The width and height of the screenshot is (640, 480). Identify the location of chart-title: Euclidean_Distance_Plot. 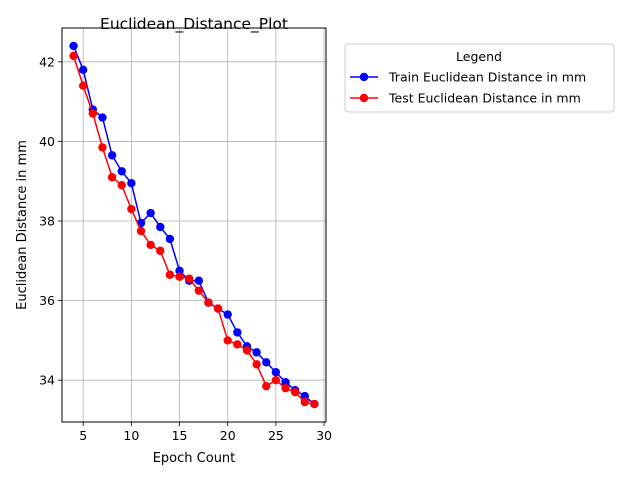
(194, 24).